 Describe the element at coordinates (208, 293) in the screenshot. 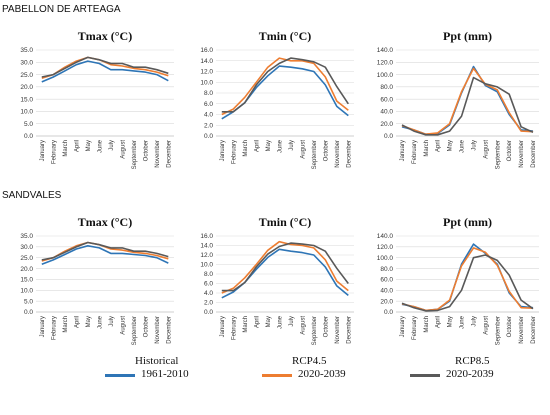

I see `y-tick-label: 4.0` at that location.